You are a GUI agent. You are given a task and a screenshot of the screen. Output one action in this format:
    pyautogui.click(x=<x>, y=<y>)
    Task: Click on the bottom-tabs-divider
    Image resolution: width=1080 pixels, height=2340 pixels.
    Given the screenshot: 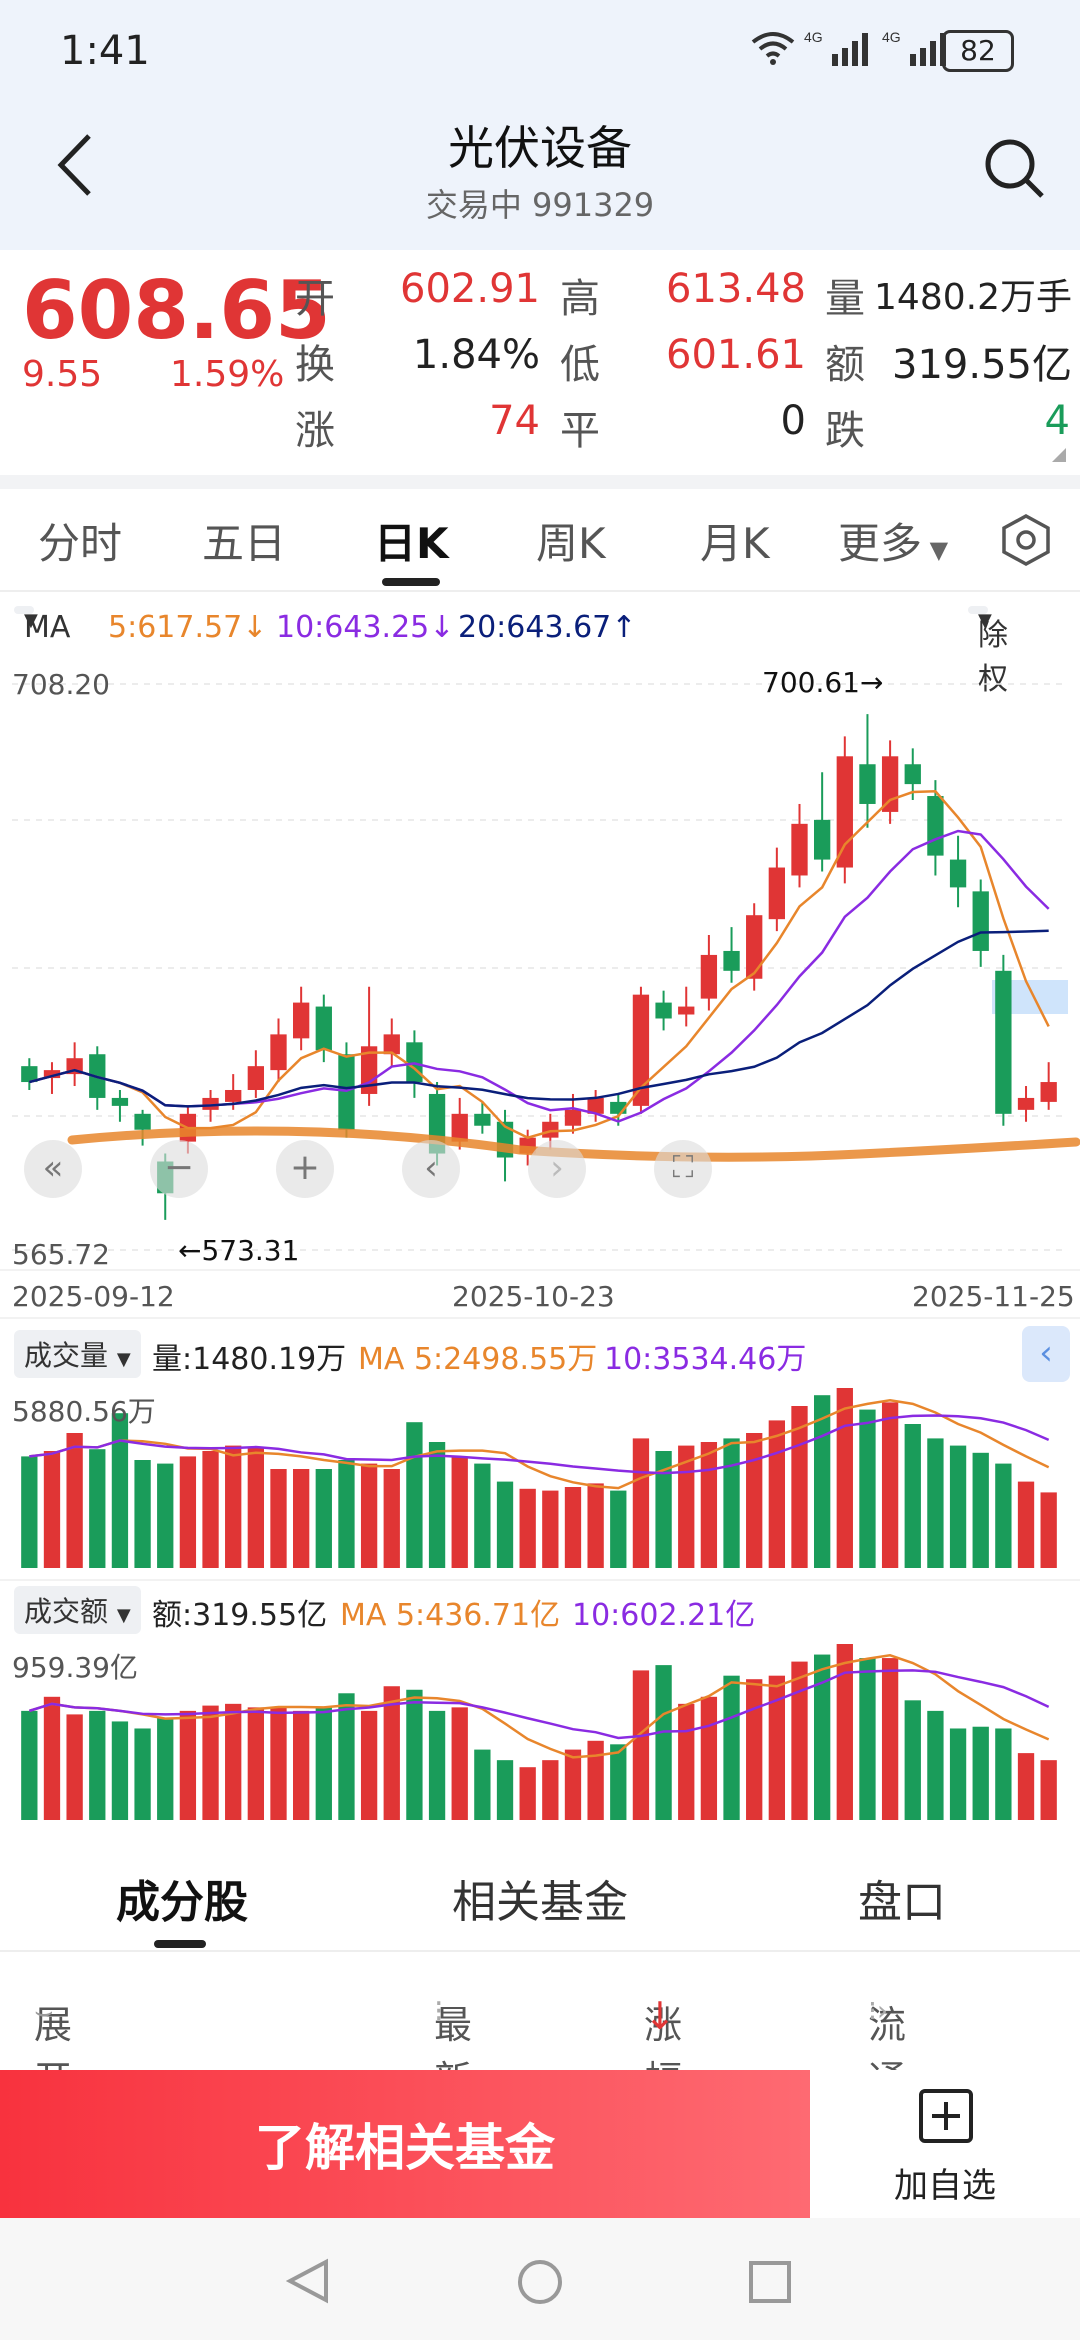 What is the action you would take?
    pyautogui.click(x=540, y=1951)
    